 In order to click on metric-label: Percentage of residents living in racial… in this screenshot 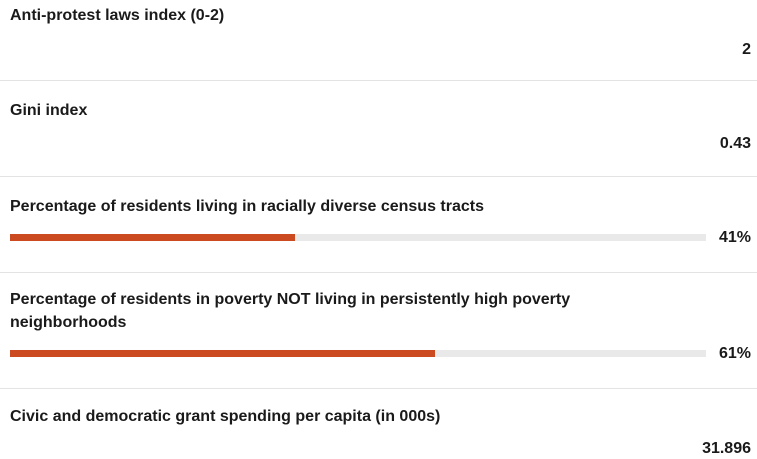, I will do `click(247, 206)`.